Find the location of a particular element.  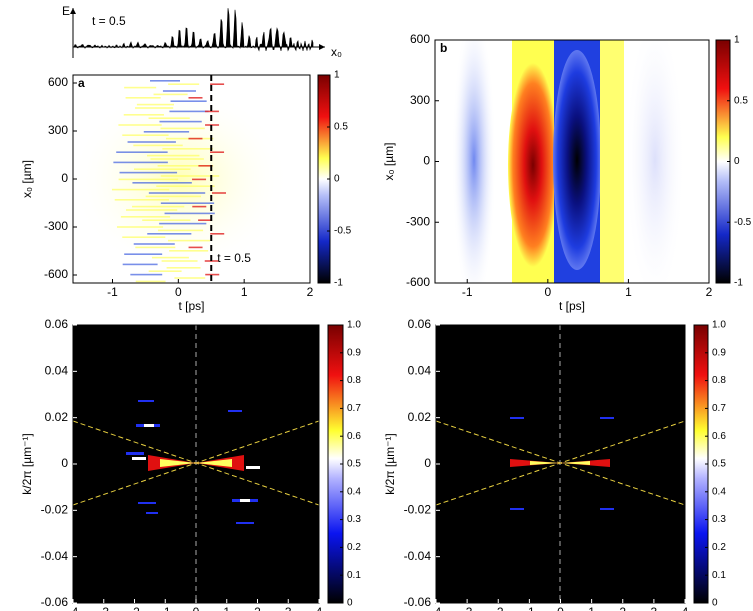

x-tick-label: 3 is located at coordinates (654, 608).